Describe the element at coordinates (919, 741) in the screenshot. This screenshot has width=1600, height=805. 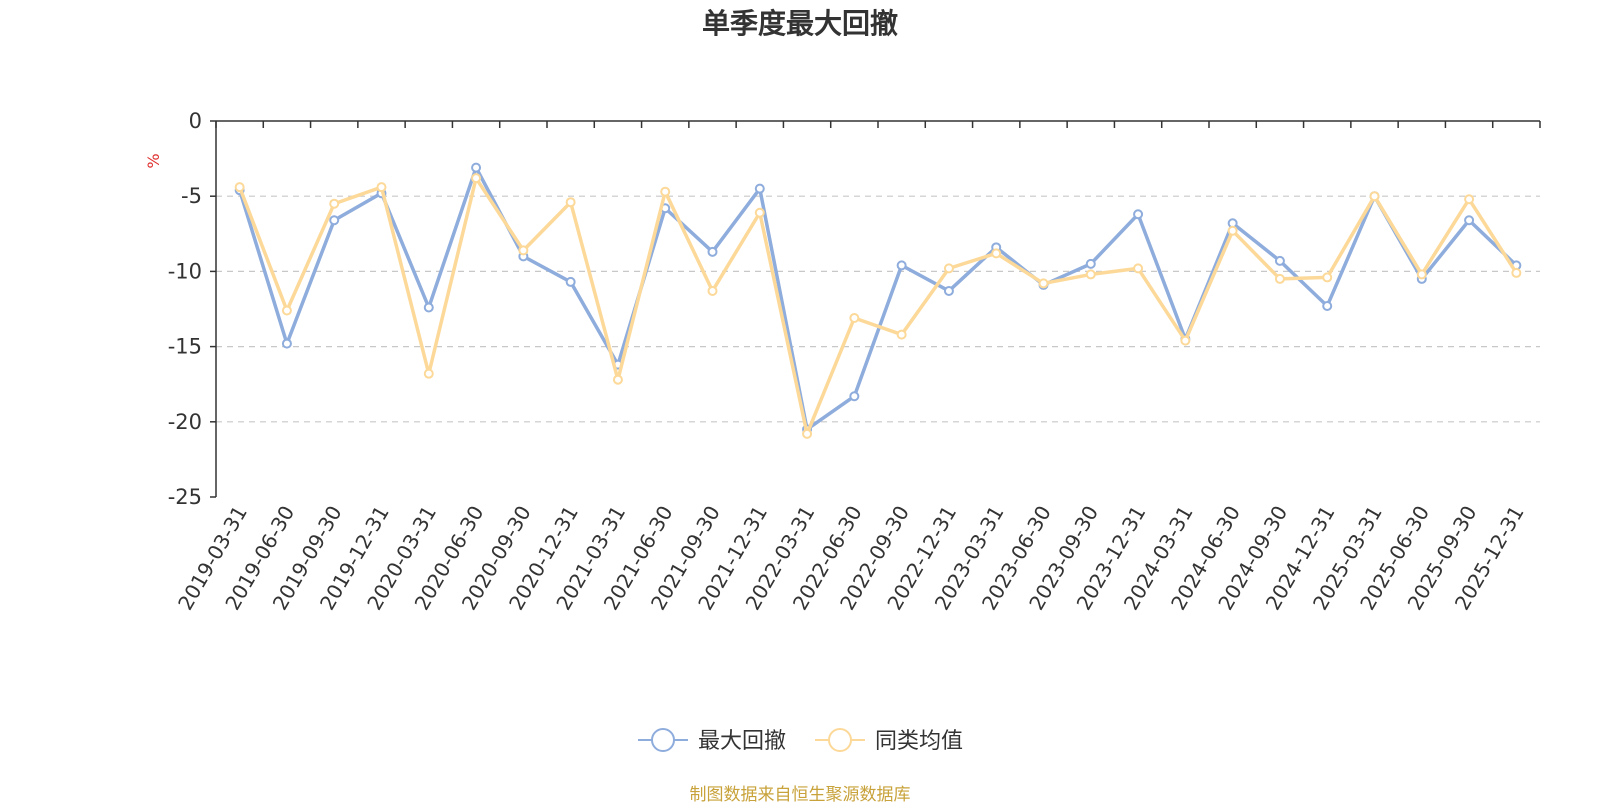
I see `legend-label: 同类均值` at that location.